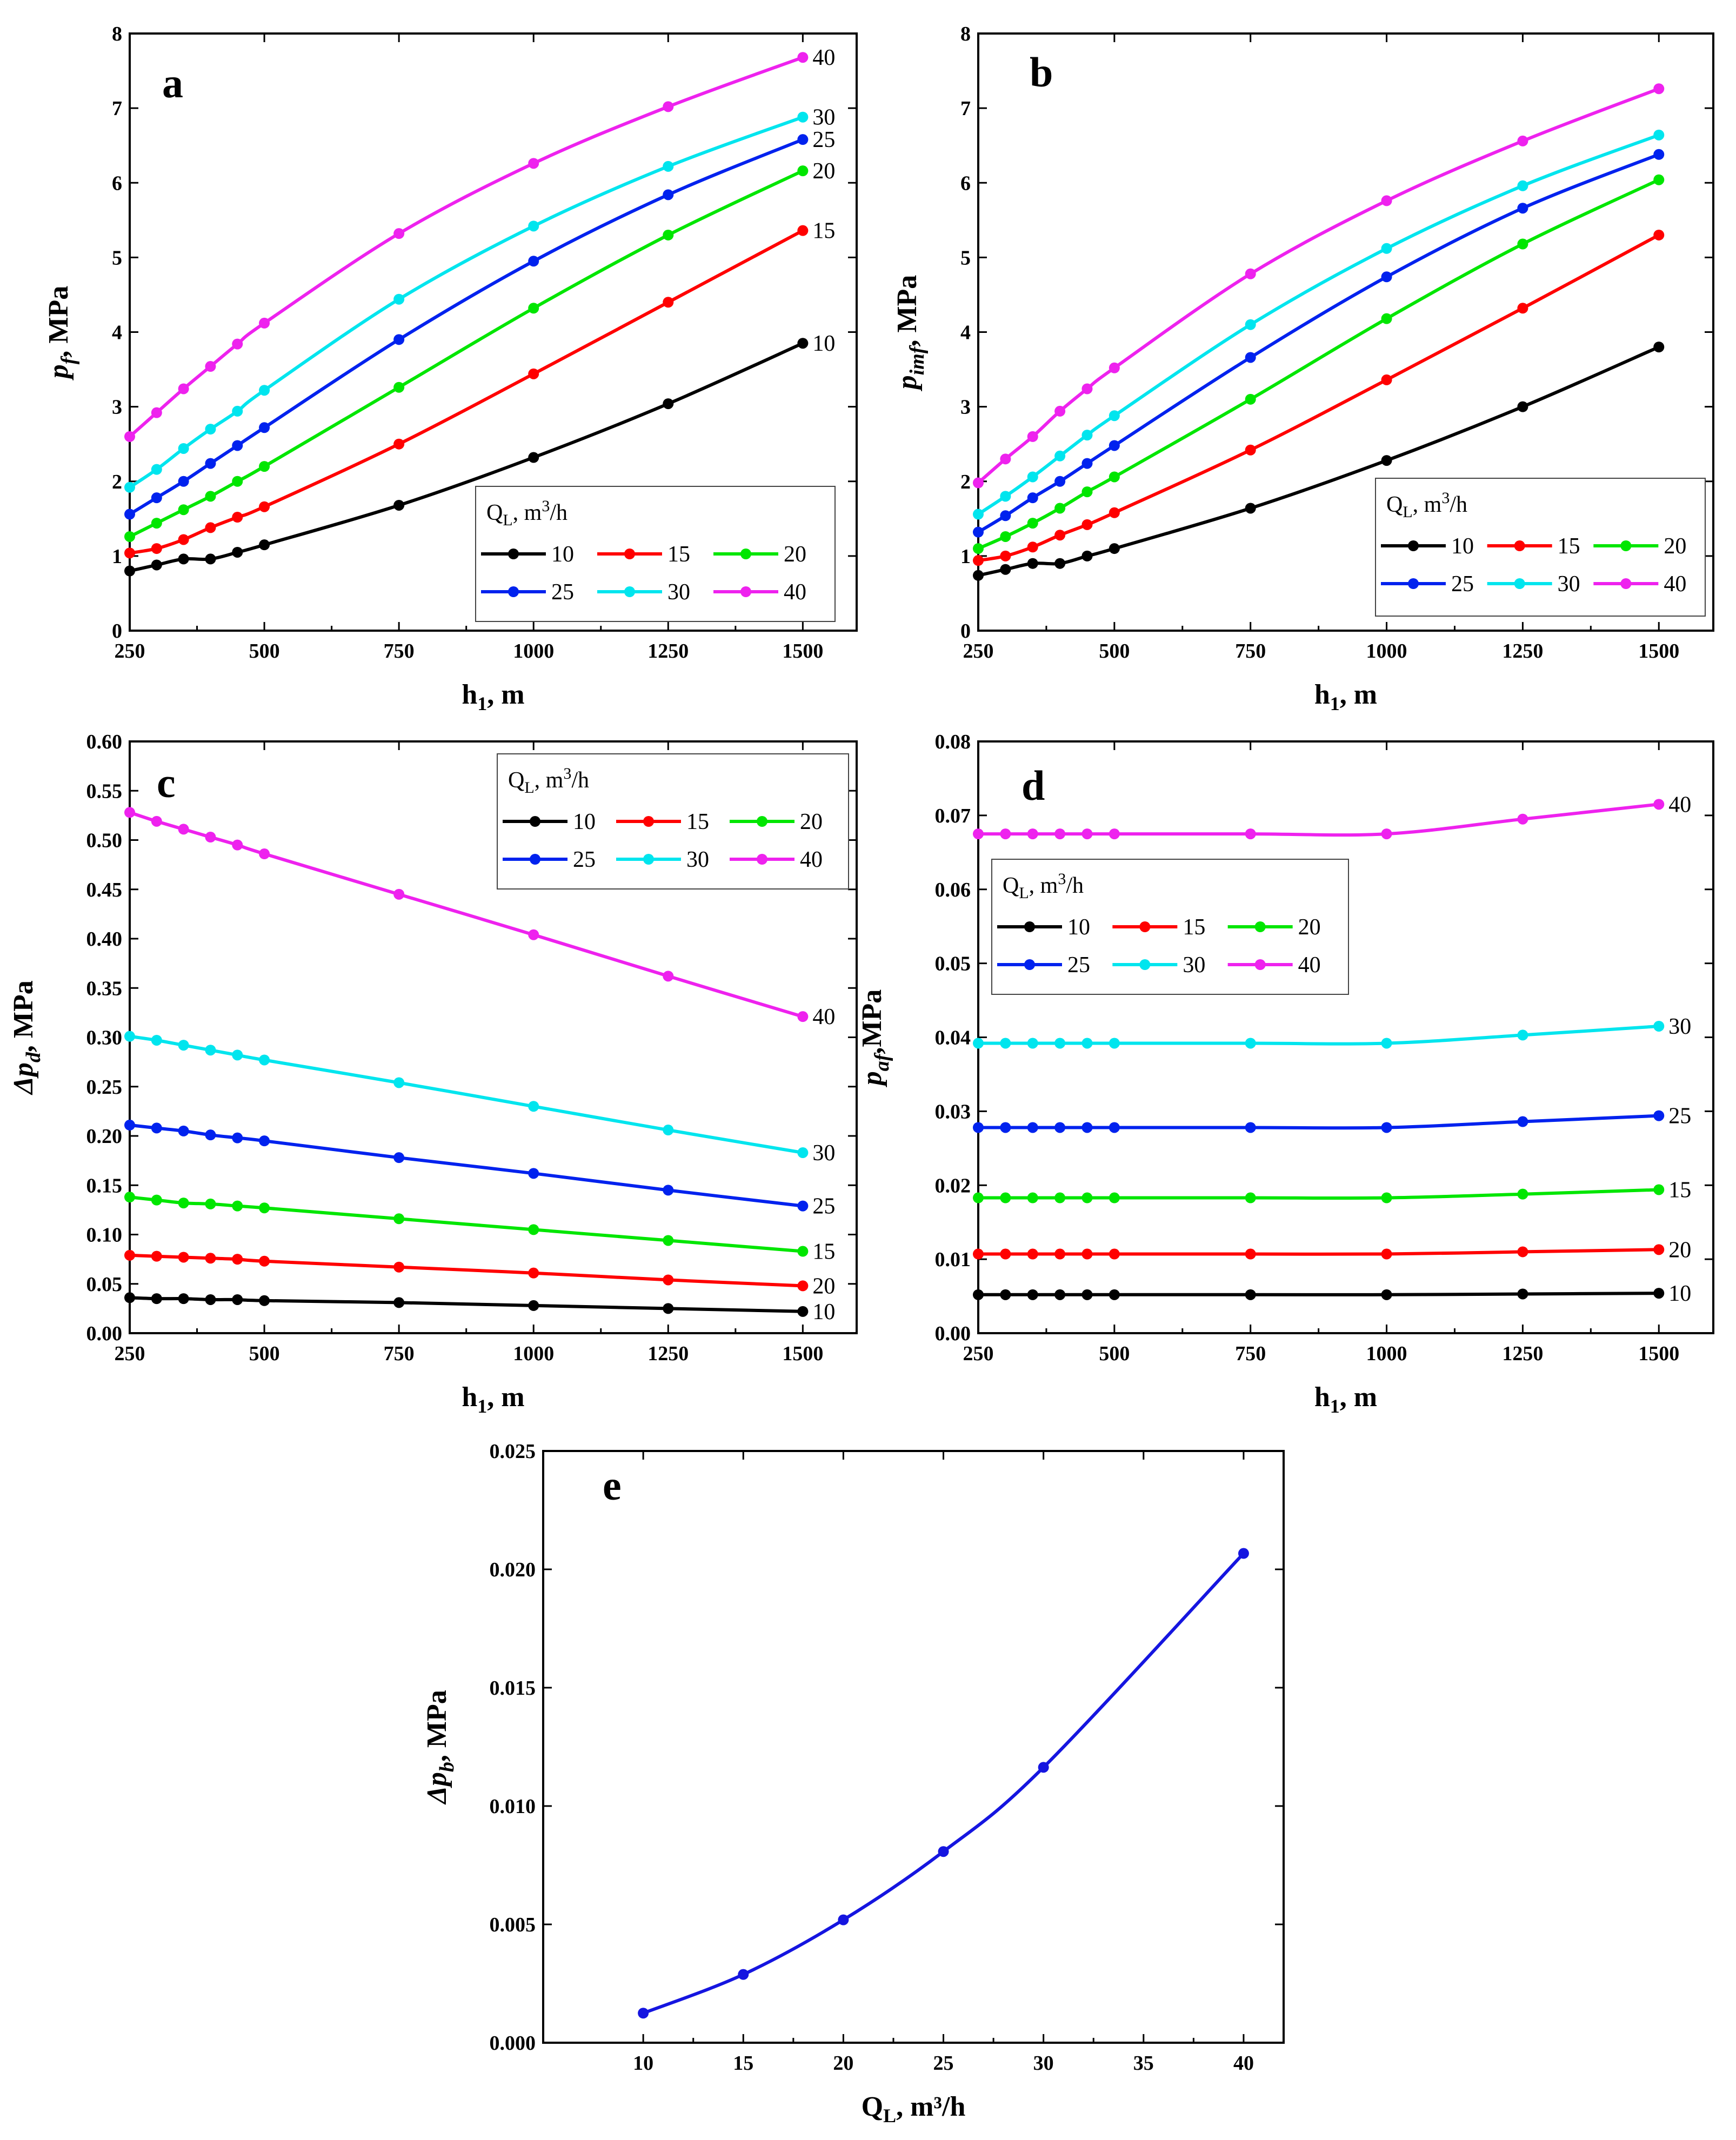 This screenshot has width=1736, height=2140. Describe the element at coordinates (824, 57) in the screenshot. I see `series-end-label: 40` at that location.